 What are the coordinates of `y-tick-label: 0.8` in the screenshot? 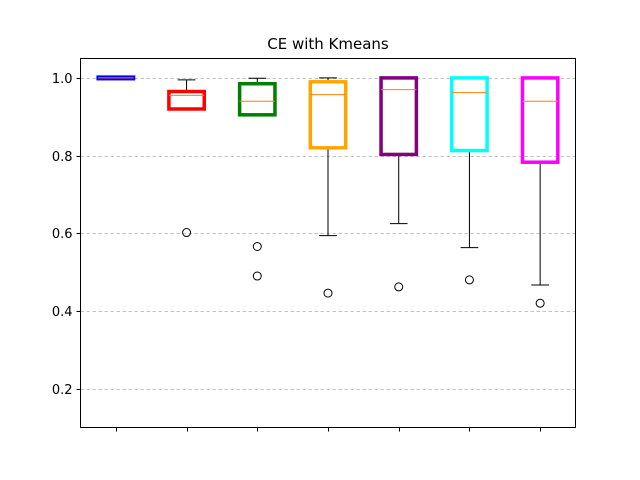 It's located at (62, 157).